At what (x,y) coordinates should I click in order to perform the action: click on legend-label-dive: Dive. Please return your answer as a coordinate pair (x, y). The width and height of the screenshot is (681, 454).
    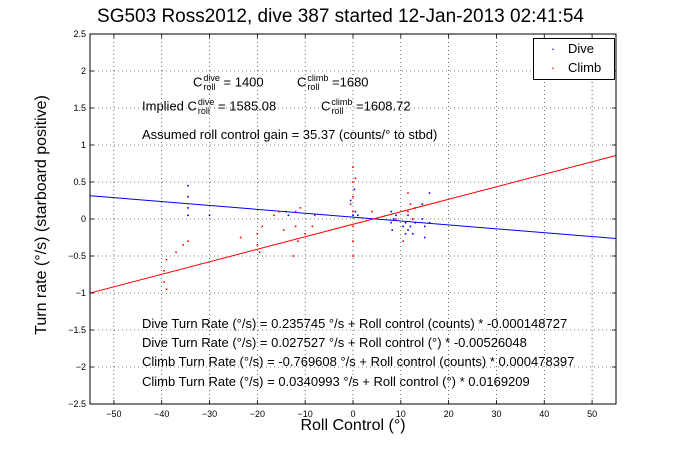
    Looking at the image, I should click on (581, 48).